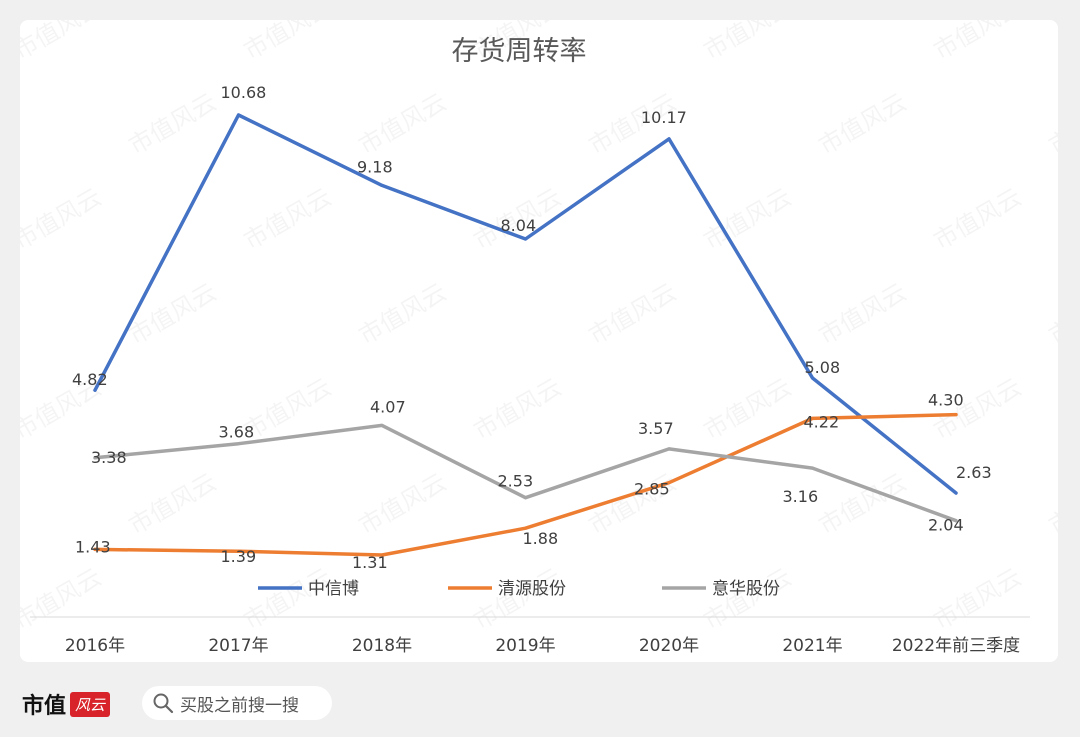 The image size is (1080, 737). I want to click on x-tick-label: 2020年, so click(669, 646).